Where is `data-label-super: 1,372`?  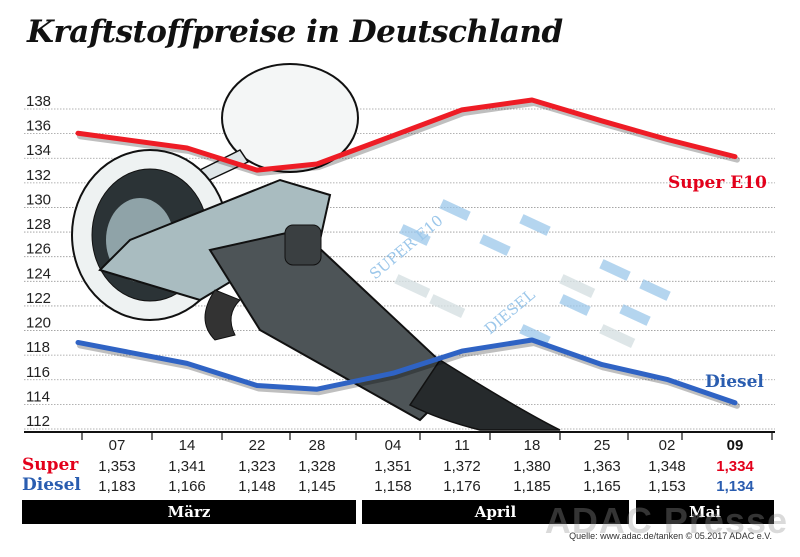
data-label-super: 1,372 is located at coordinates (462, 466).